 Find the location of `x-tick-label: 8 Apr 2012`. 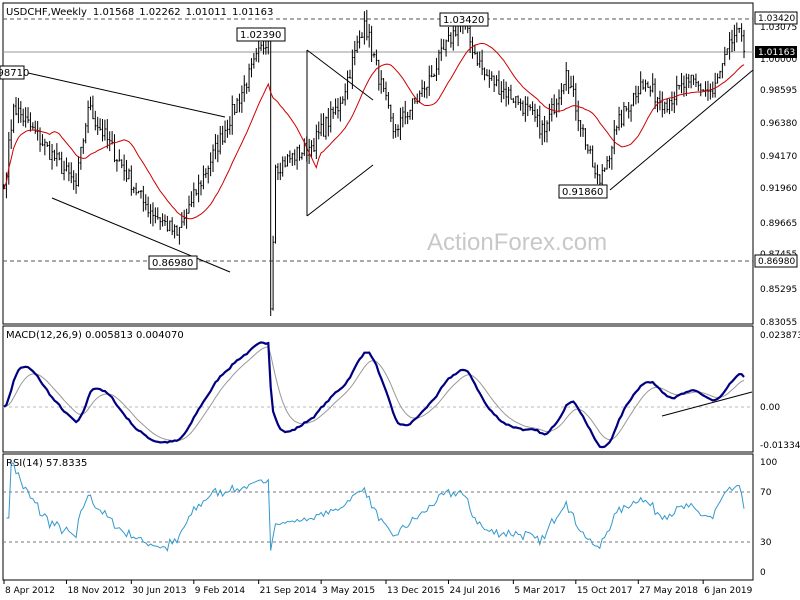

x-tick-label: 8 Apr 2012 is located at coordinates (30, 591).